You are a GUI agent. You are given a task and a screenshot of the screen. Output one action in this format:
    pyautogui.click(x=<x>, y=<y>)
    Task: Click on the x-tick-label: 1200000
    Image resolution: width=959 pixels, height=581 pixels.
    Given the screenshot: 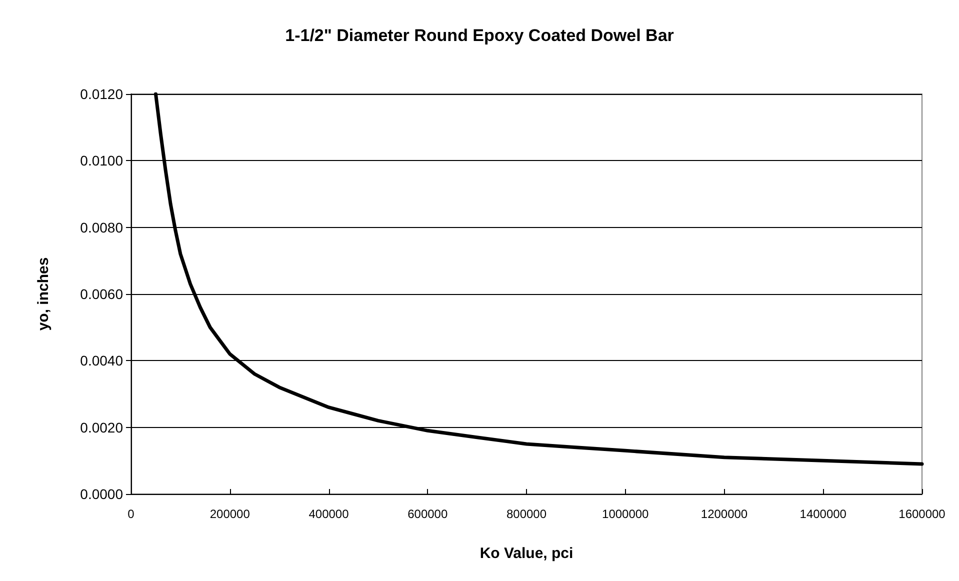 What is the action you would take?
    pyautogui.click(x=724, y=514)
    